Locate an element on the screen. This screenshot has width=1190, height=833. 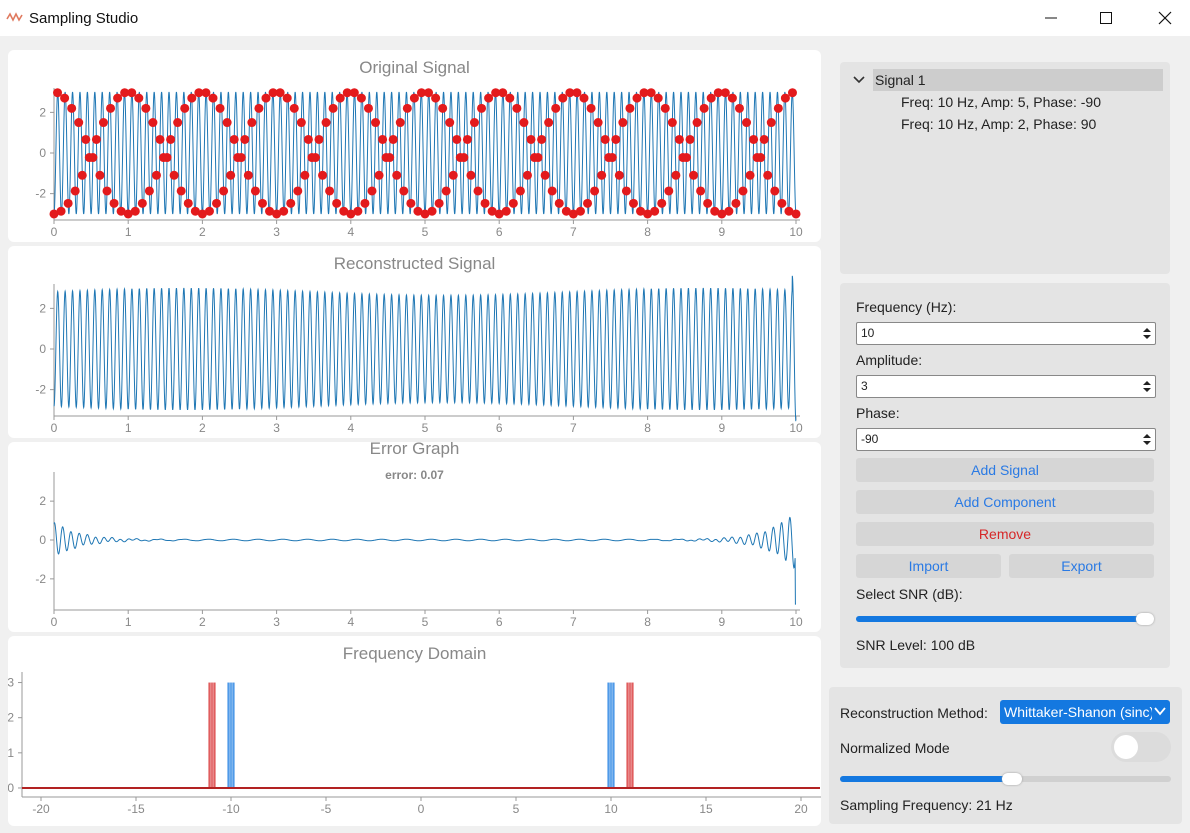
snr-slider is located at coordinates (1005, 619).